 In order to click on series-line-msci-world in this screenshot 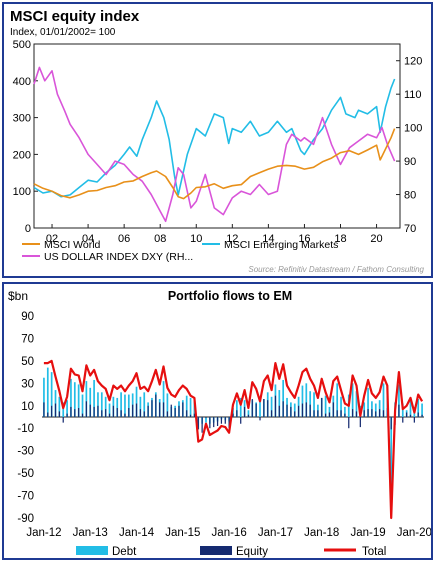, I will do `click(214, 164)`.